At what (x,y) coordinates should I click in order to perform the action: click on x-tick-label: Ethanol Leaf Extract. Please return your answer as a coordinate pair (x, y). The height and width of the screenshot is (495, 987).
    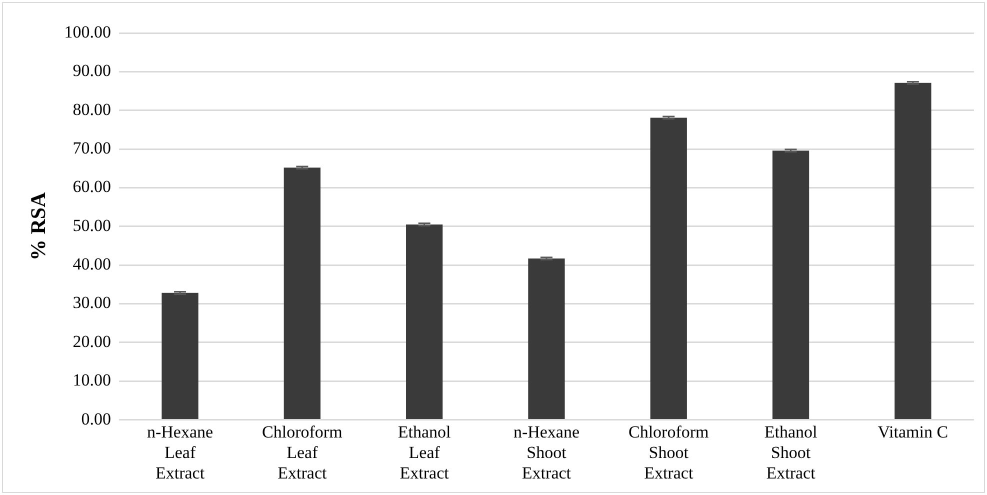
    Looking at the image, I should click on (425, 452).